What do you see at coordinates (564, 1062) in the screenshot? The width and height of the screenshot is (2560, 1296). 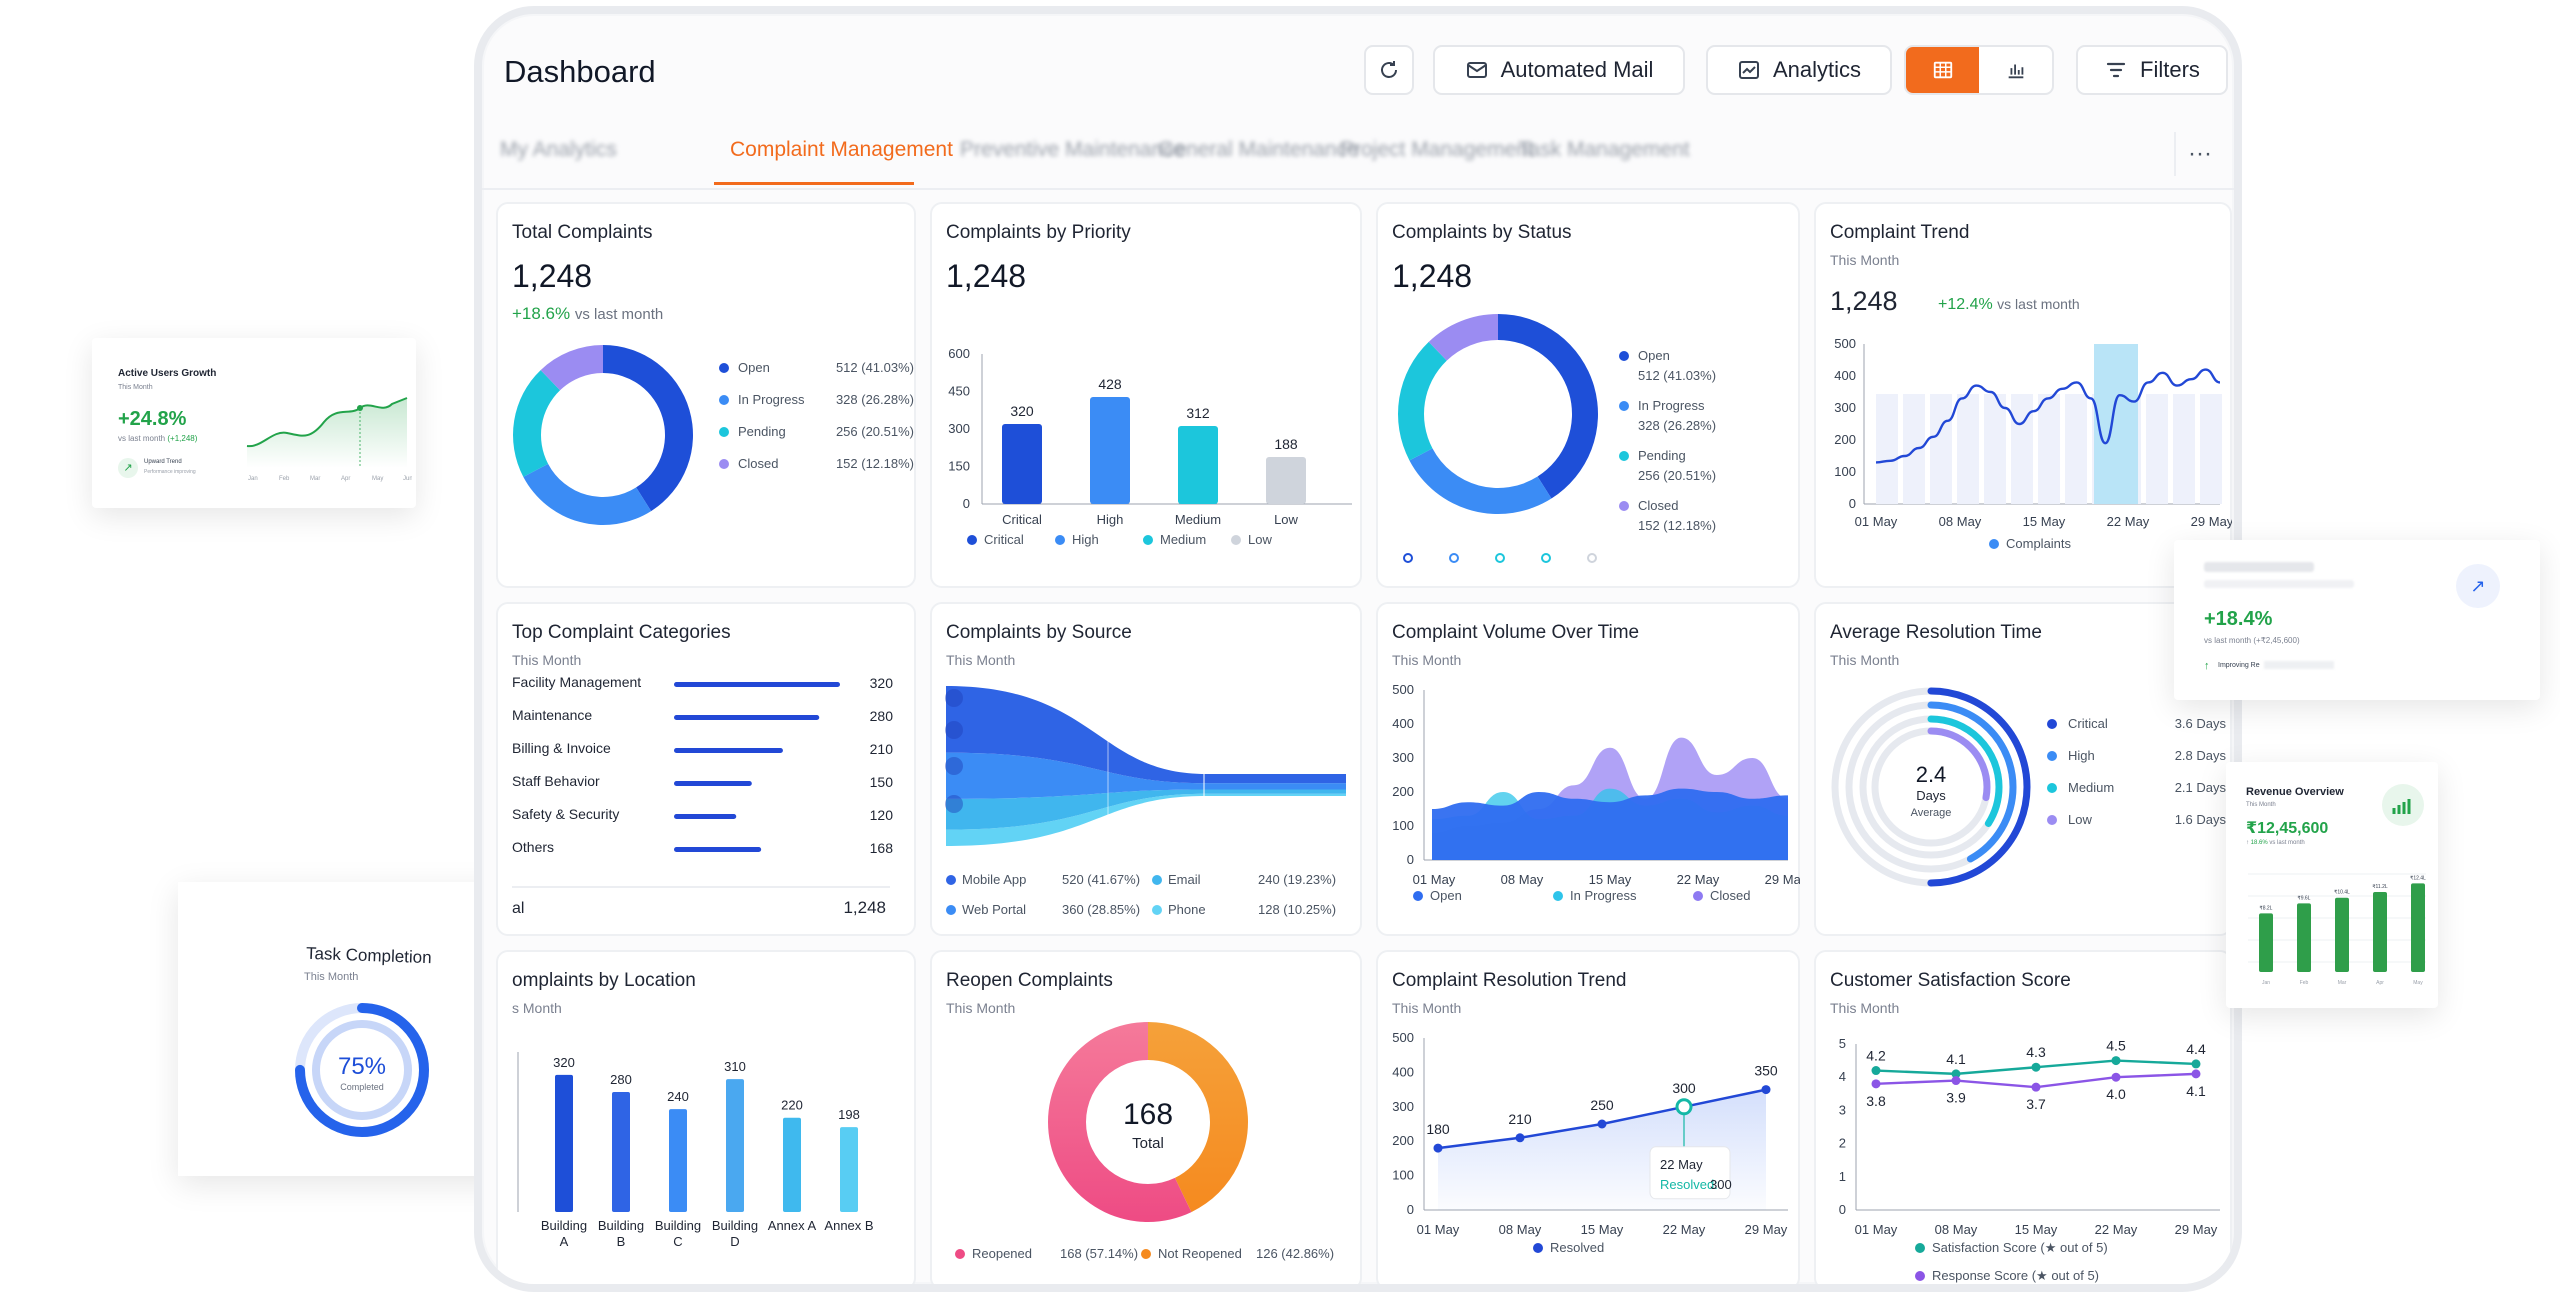 I see `bar-value-label: 320` at bounding box center [564, 1062].